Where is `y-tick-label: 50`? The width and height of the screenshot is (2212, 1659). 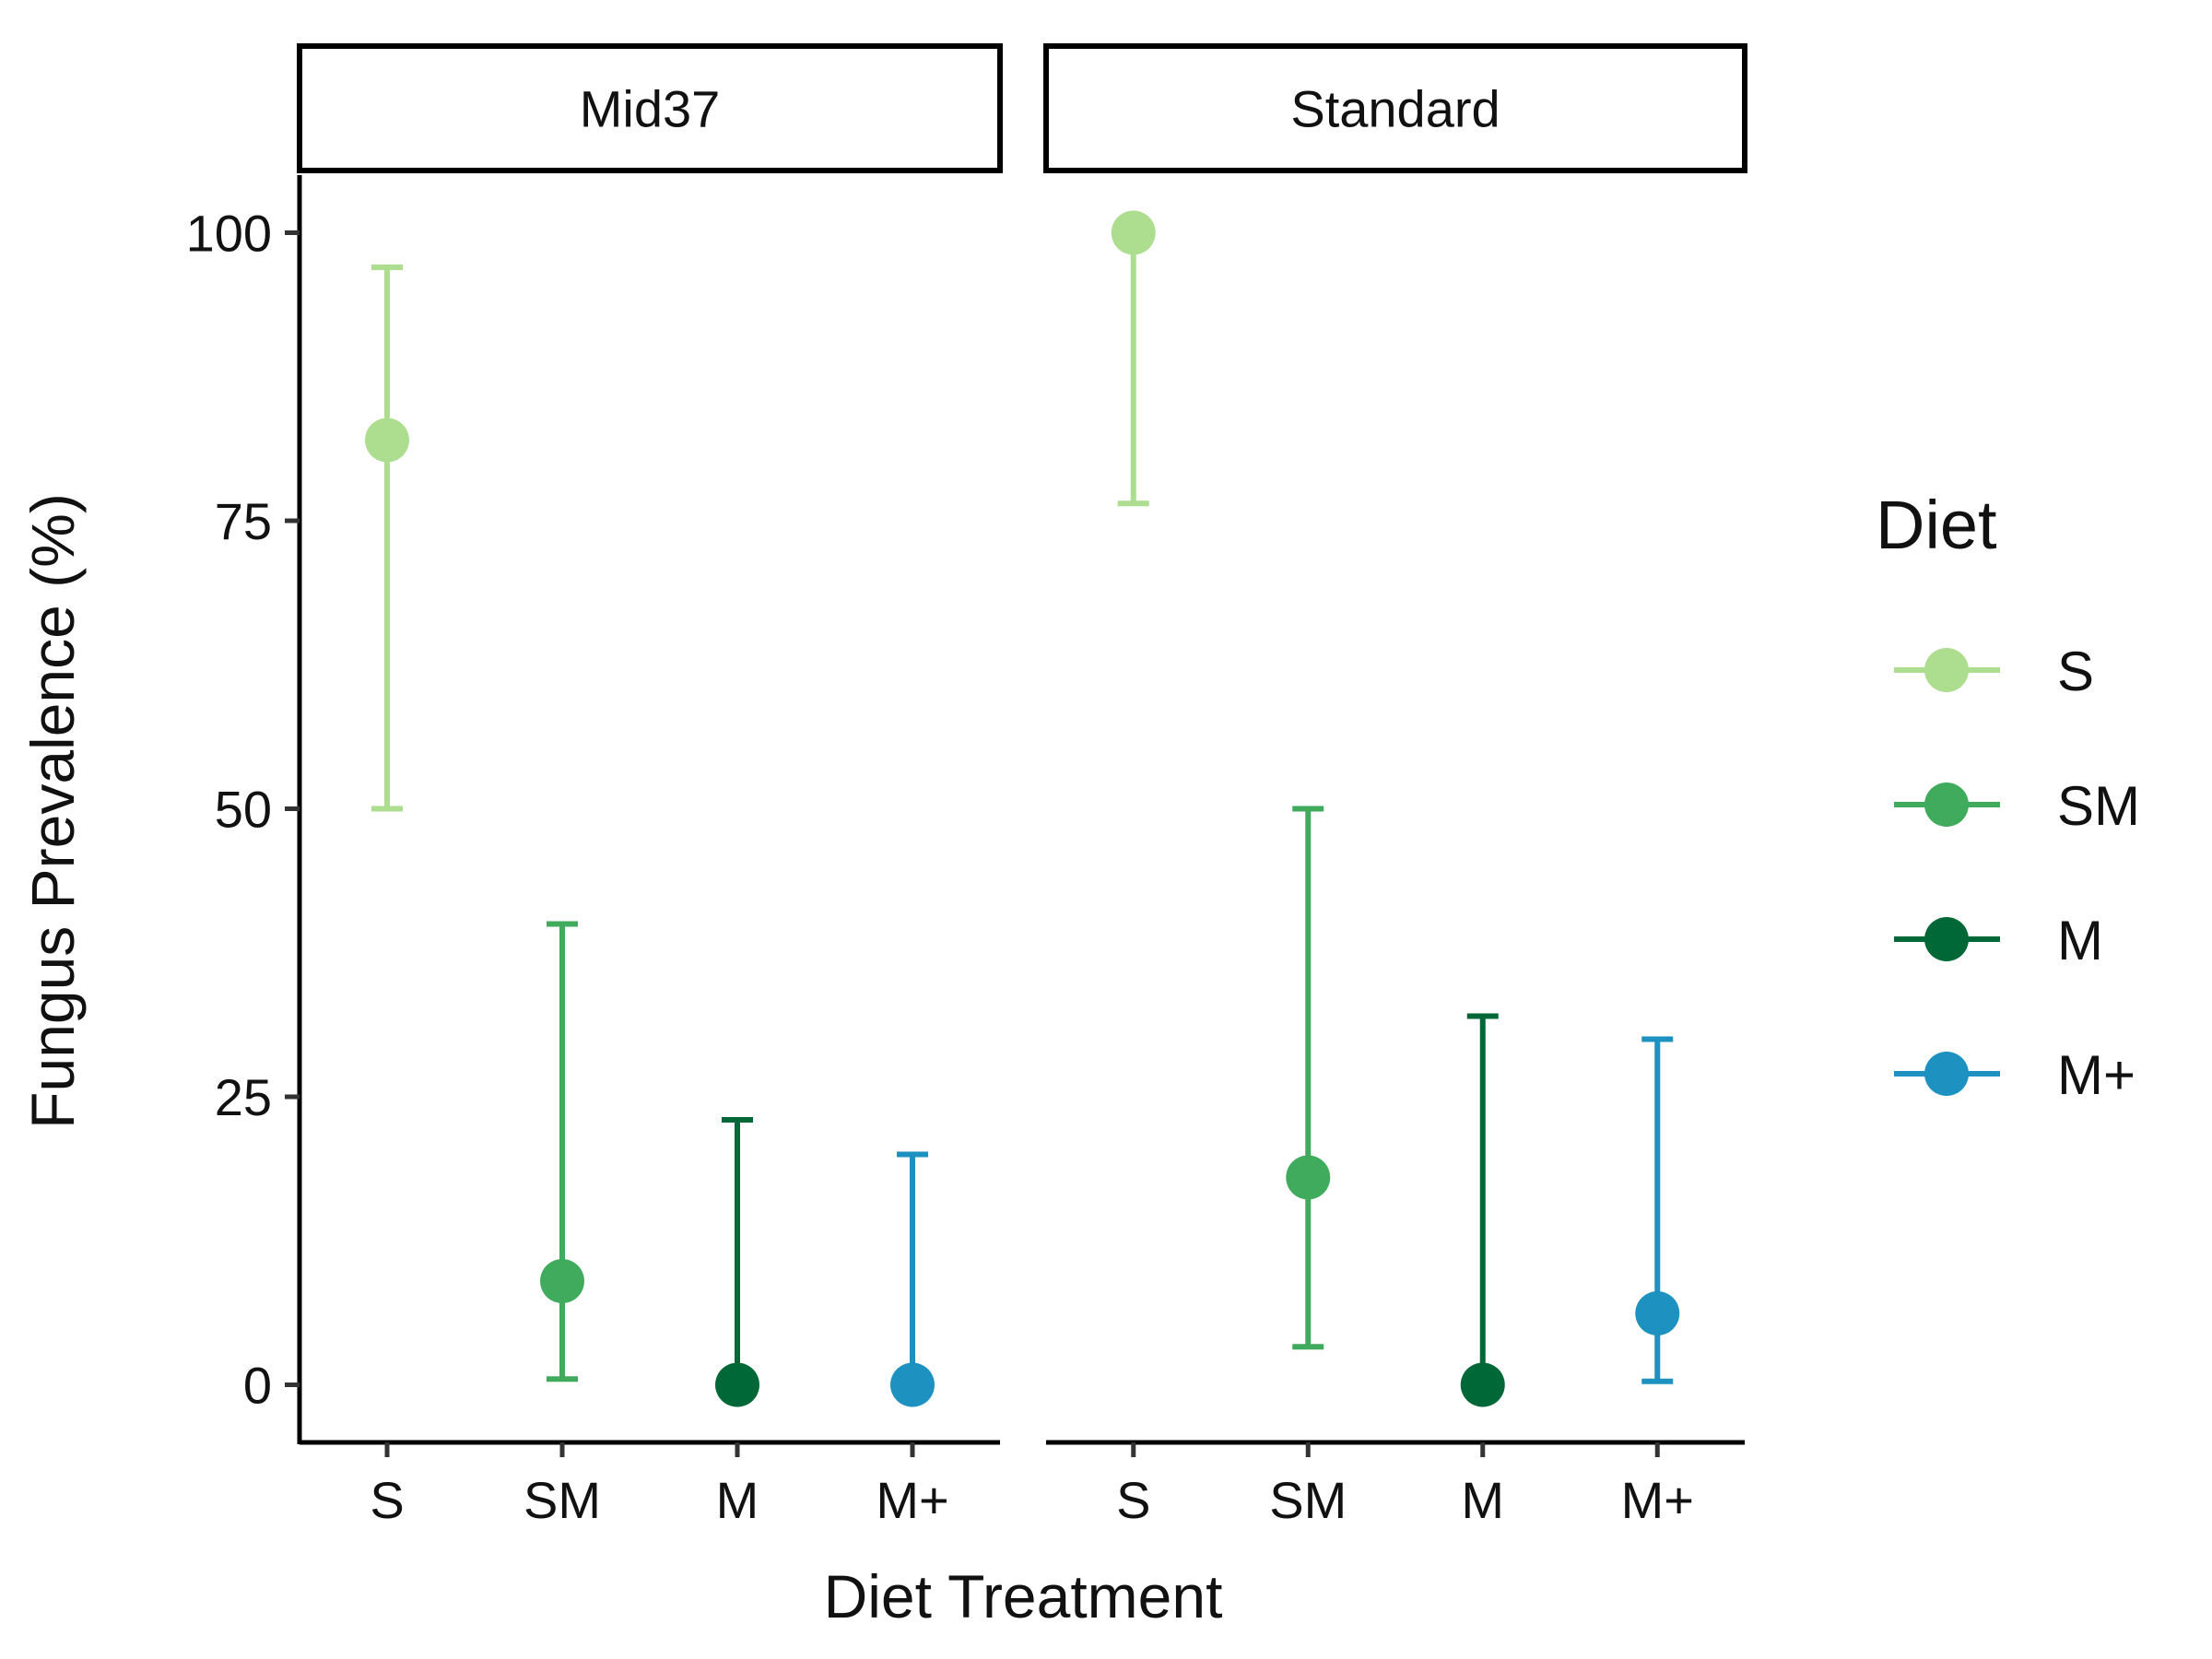 y-tick-label: 50 is located at coordinates (243, 810).